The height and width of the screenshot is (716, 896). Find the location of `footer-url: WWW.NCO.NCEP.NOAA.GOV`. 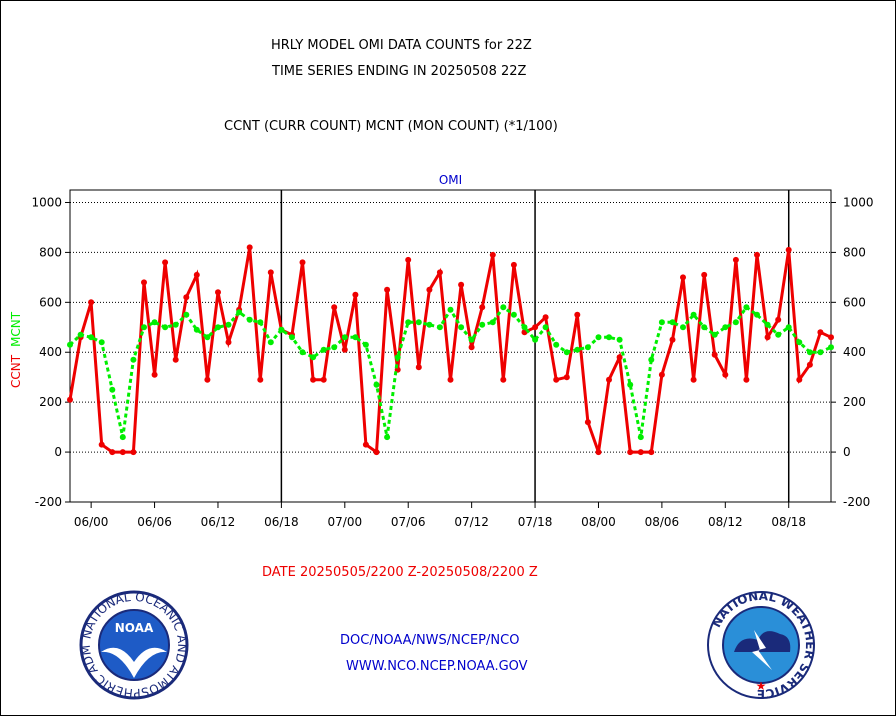

footer-url: WWW.NCO.NCEP.NOAA.GOV is located at coordinates (437, 666).